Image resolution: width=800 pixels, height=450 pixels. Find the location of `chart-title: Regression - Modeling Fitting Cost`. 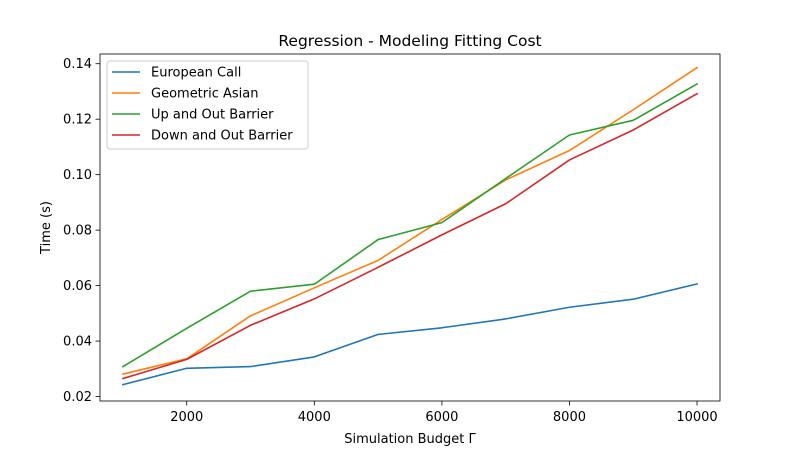

chart-title: Regression - Modeling Fitting Cost is located at coordinates (409, 41).